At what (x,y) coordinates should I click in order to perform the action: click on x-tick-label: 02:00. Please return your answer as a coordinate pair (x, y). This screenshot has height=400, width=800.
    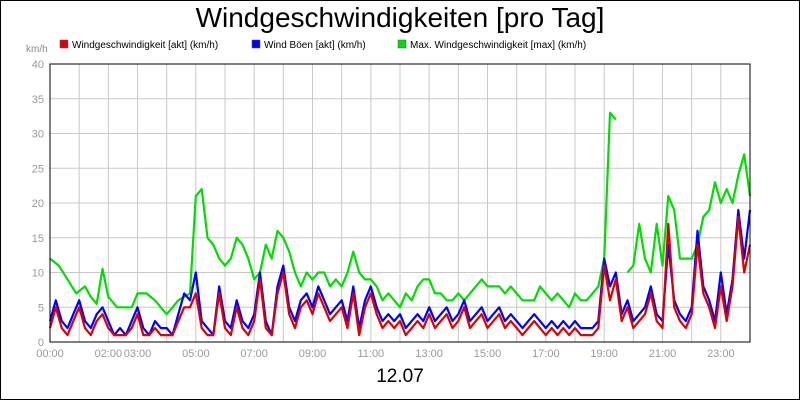
    Looking at the image, I should click on (109, 354).